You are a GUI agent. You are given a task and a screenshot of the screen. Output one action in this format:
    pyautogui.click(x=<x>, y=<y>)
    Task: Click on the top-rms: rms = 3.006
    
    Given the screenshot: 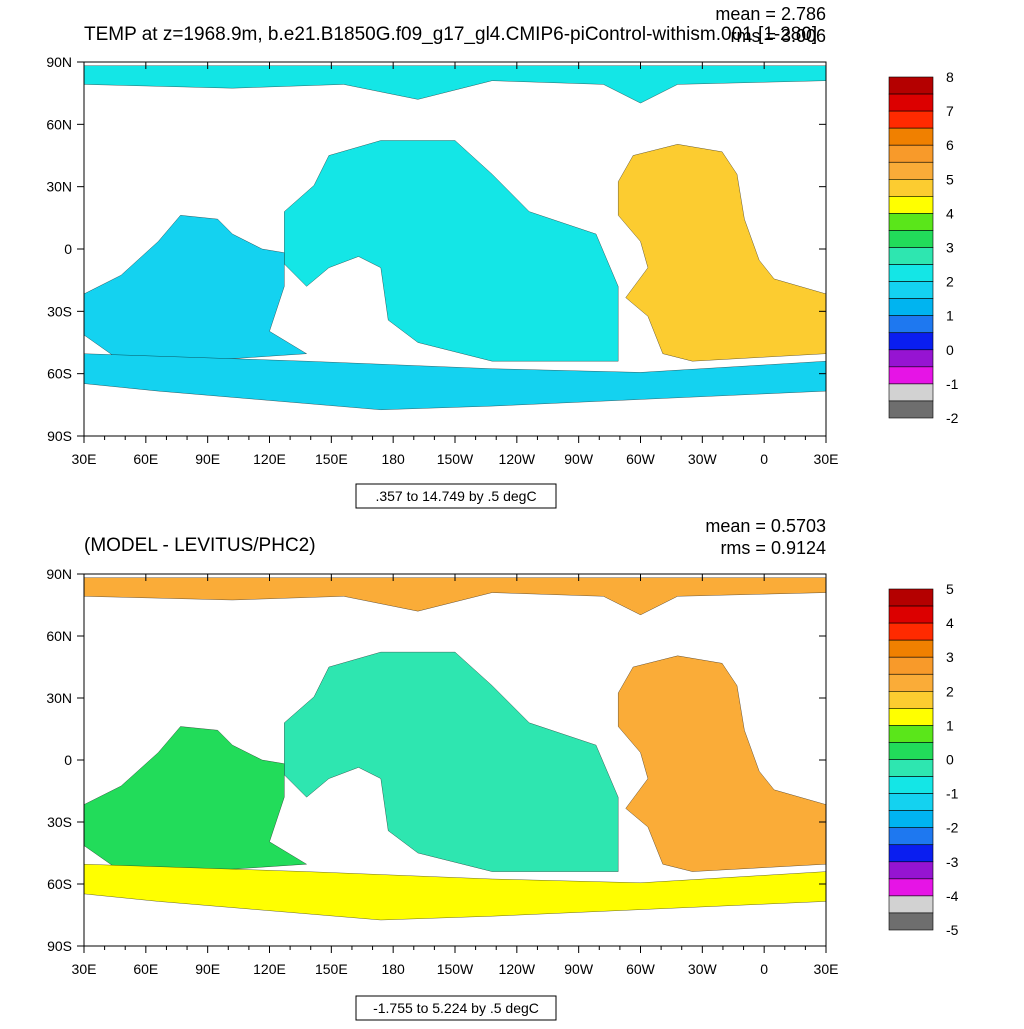 What is the action you would take?
    pyautogui.click(x=778, y=36)
    